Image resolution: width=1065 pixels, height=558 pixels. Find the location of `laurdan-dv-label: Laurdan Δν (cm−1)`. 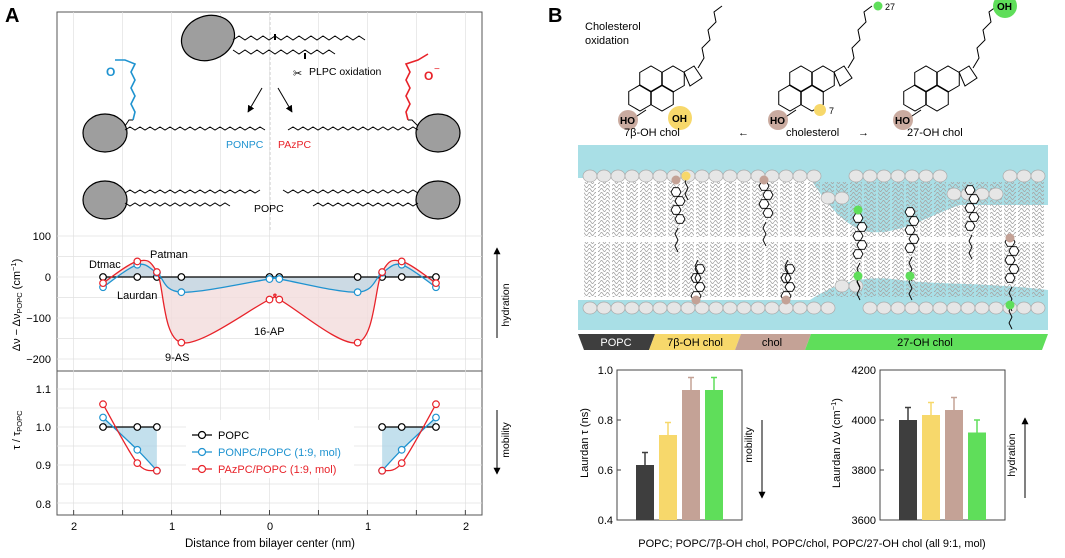

laurdan-dv-label: Laurdan Δν (cm−1) is located at coordinates (836, 443).